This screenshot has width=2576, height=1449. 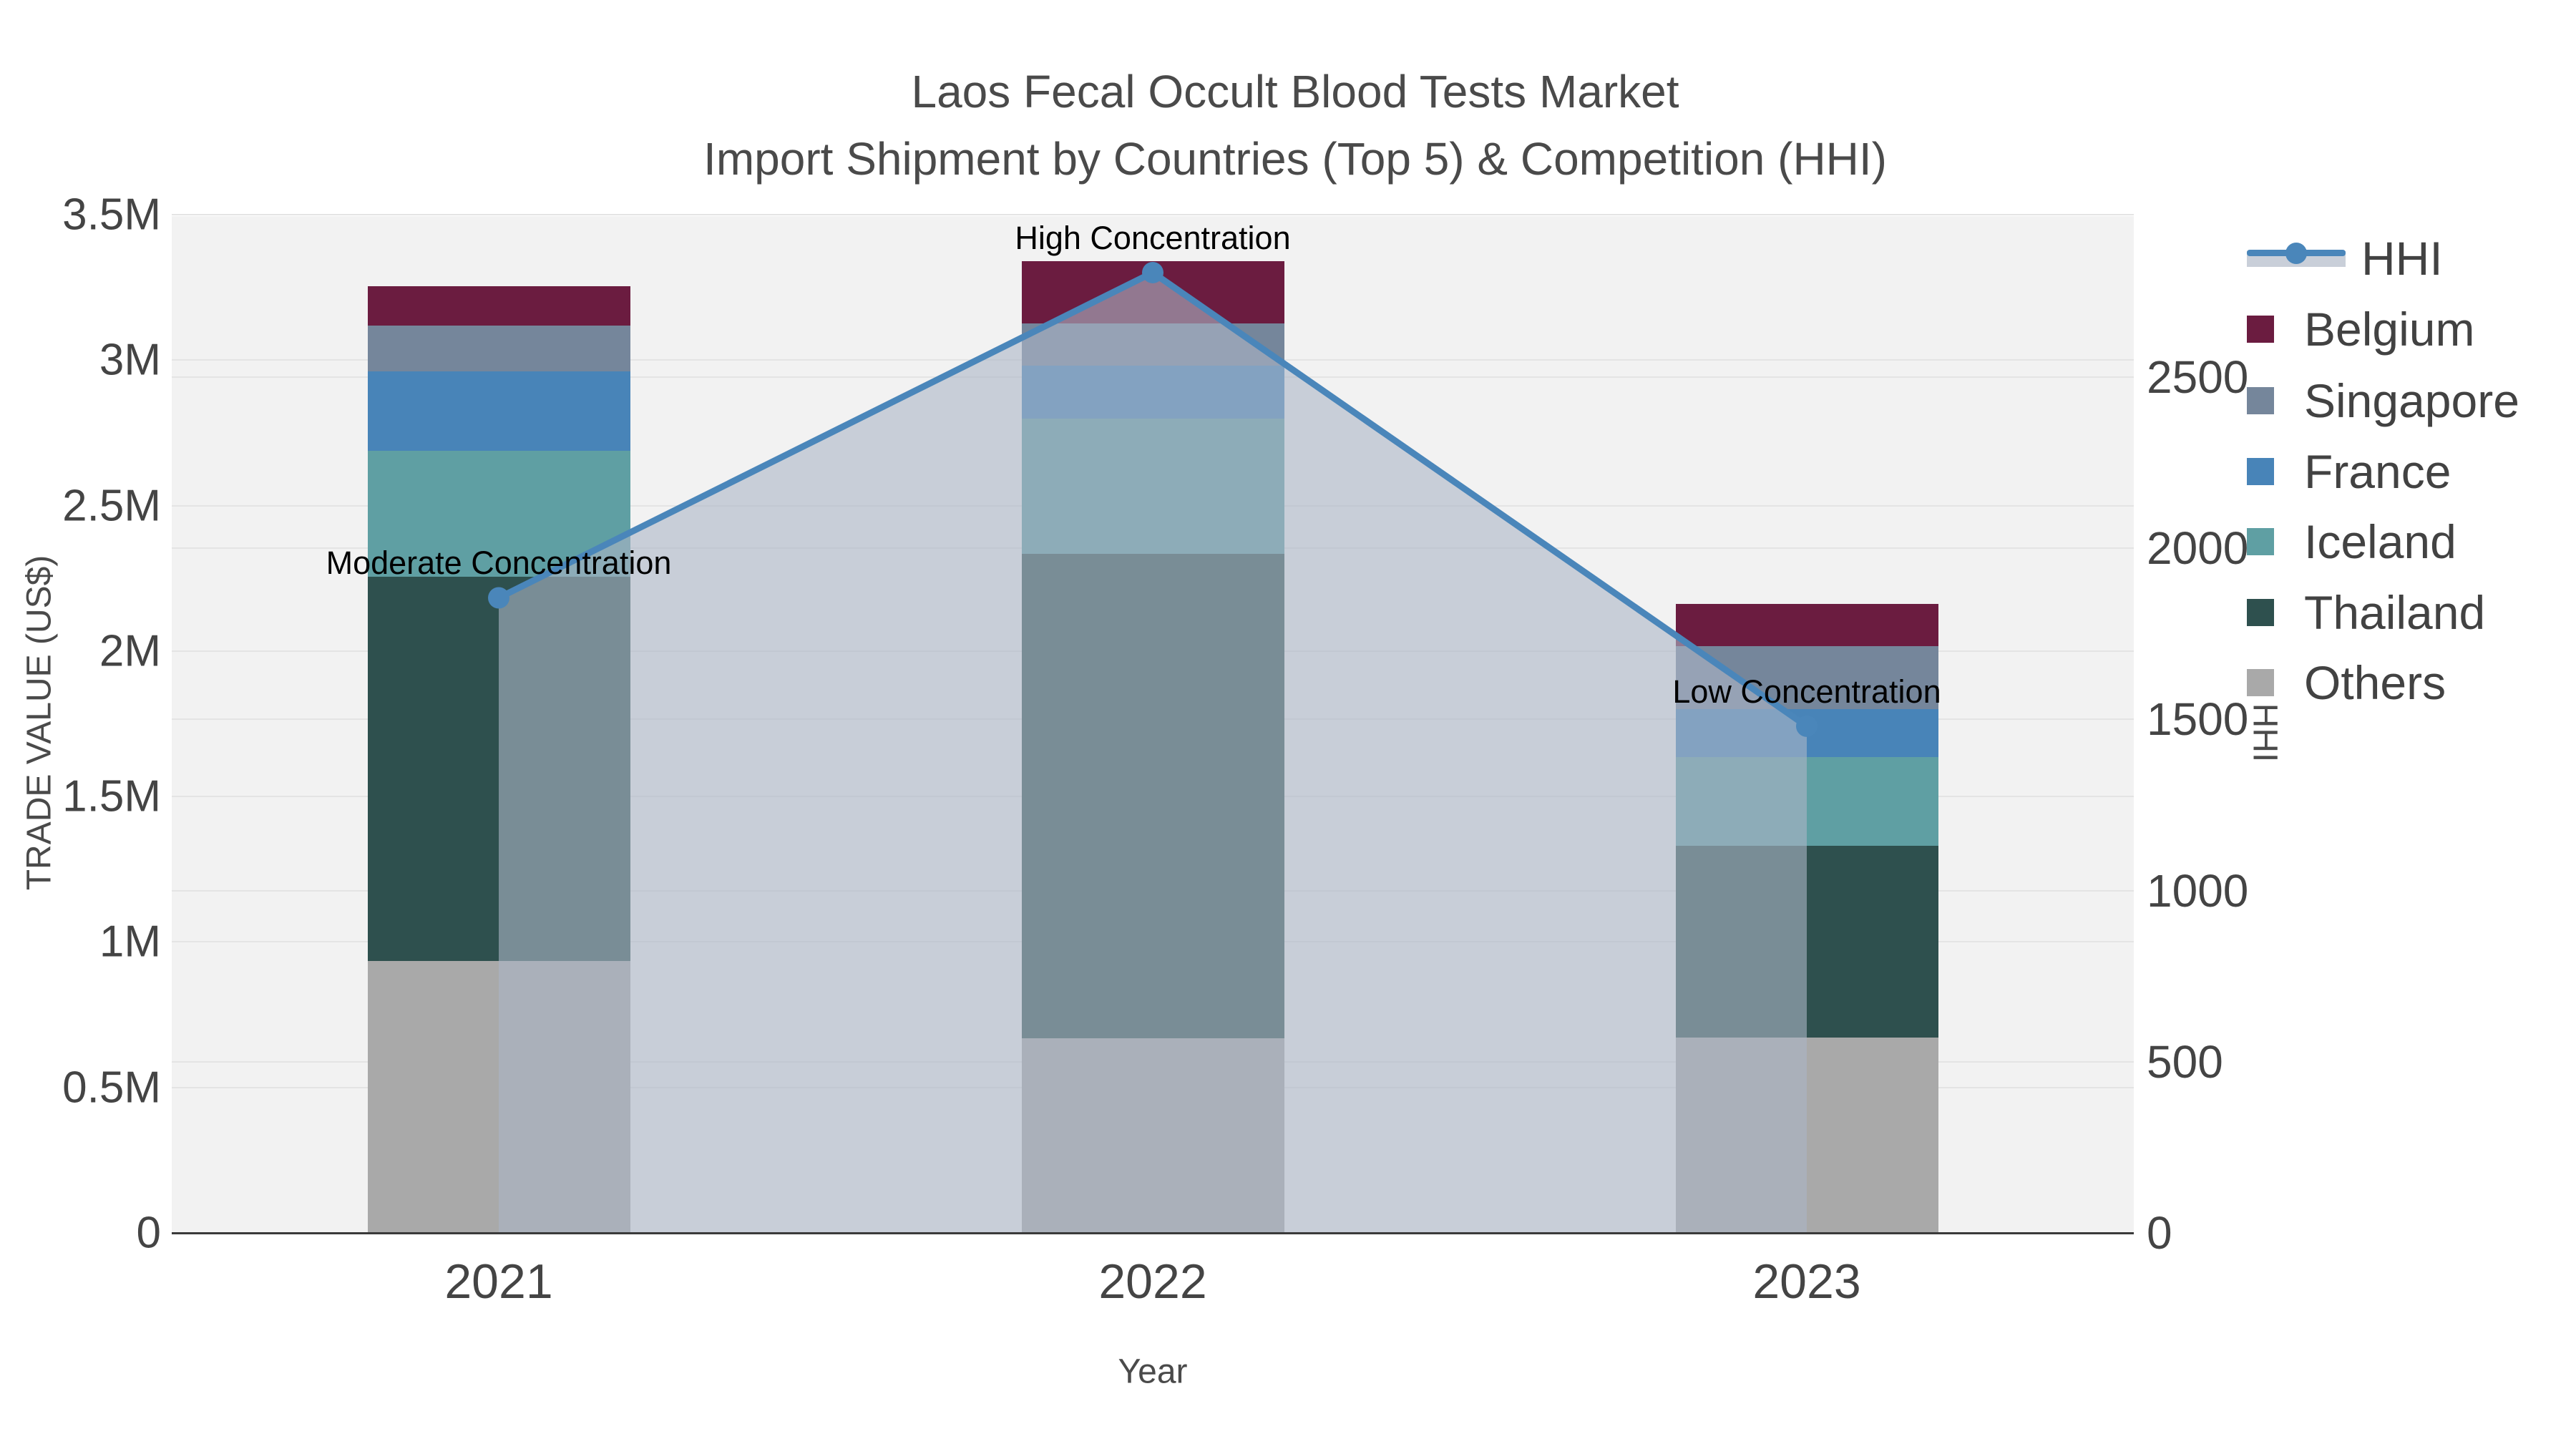 What do you see at coordinates (2395, 612) in the screenshot?
I see `legend-label-thailand: Thailand` at bounding box center [2395, 612].